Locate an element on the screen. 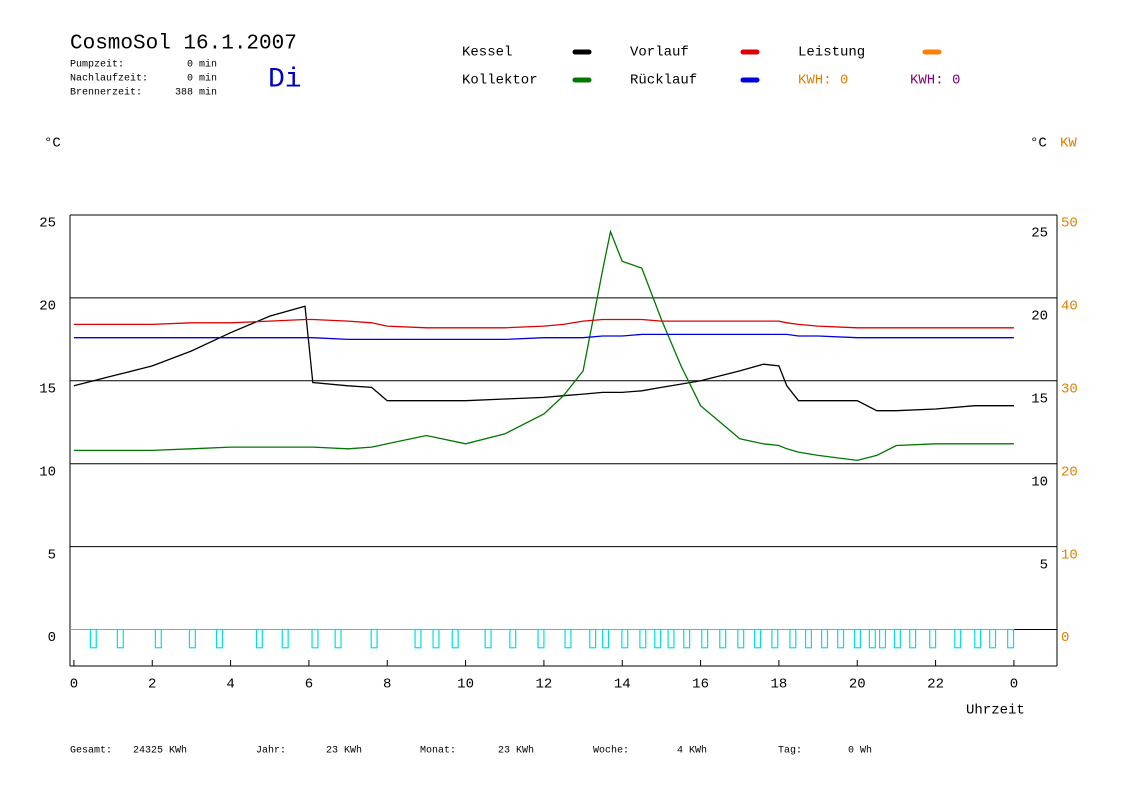 This screenshot has width=1148, height=812. y2-tick-label: 30 is located at coordinates (1069, 390).